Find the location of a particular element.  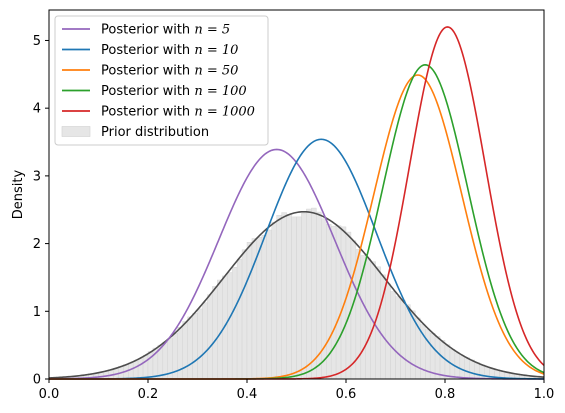

y-tick-label: 3 is located at coordinates (37, 176).